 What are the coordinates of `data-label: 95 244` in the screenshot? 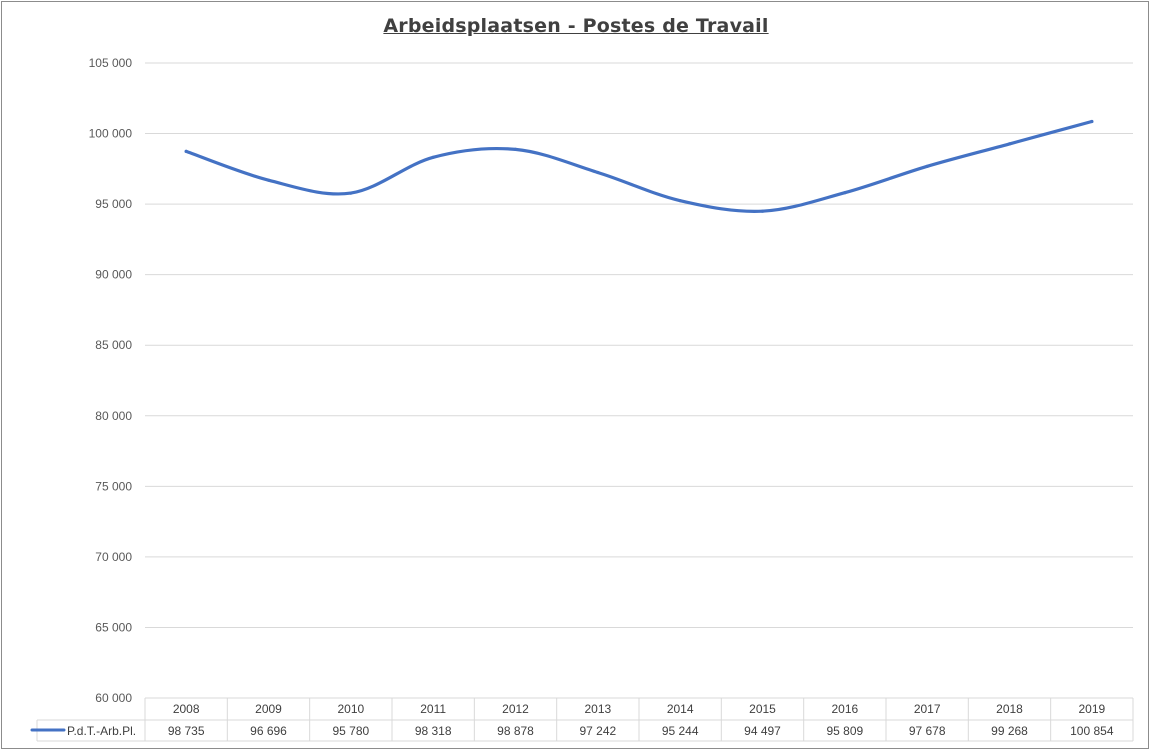 It's located at (680, 731).